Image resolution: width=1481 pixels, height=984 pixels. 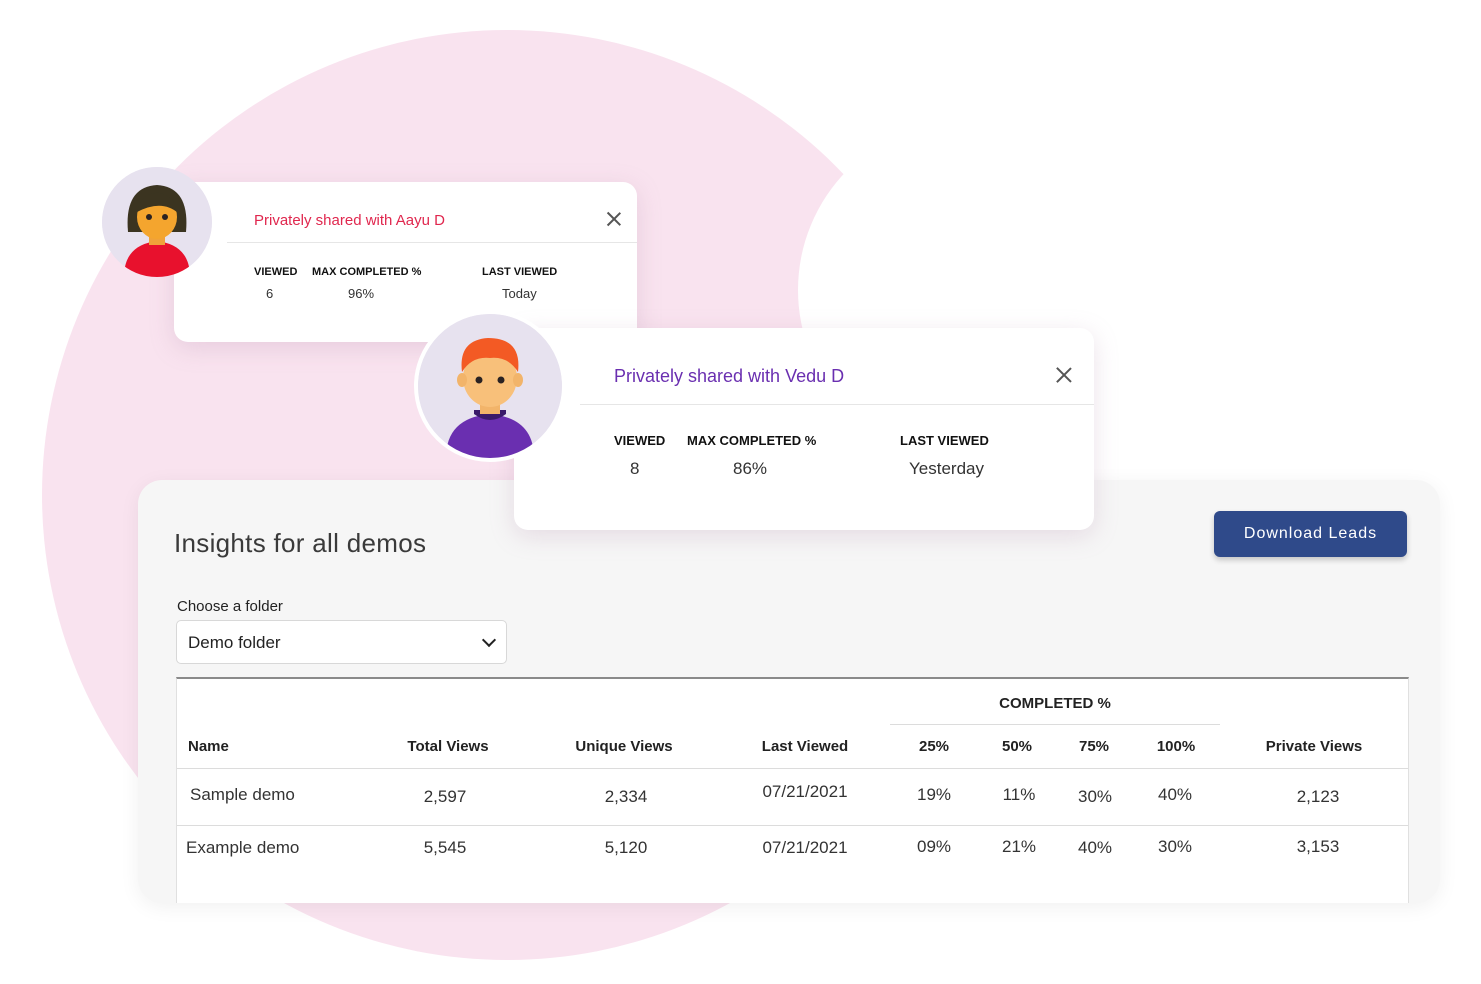 What do you see at coordinates (1318, 846) in the screenshot?
I see `cell-private-views: 3,153` at bounding box center [1318, 846].